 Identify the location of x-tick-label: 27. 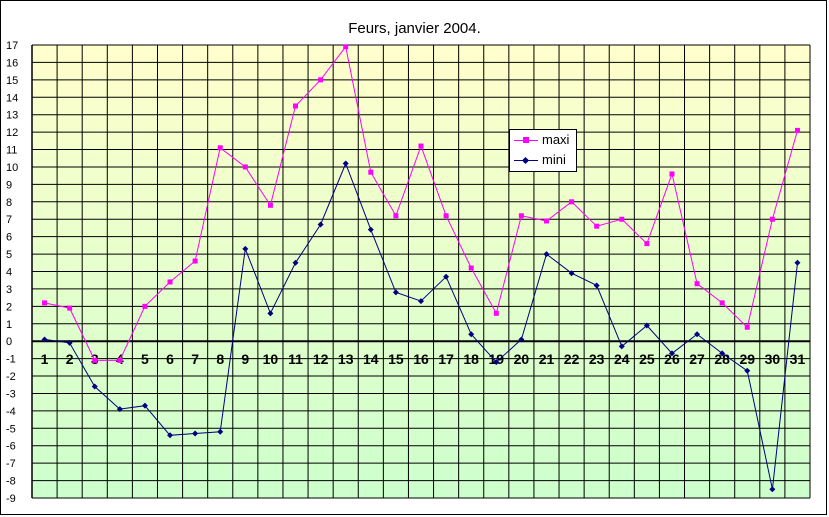
(697, 359).